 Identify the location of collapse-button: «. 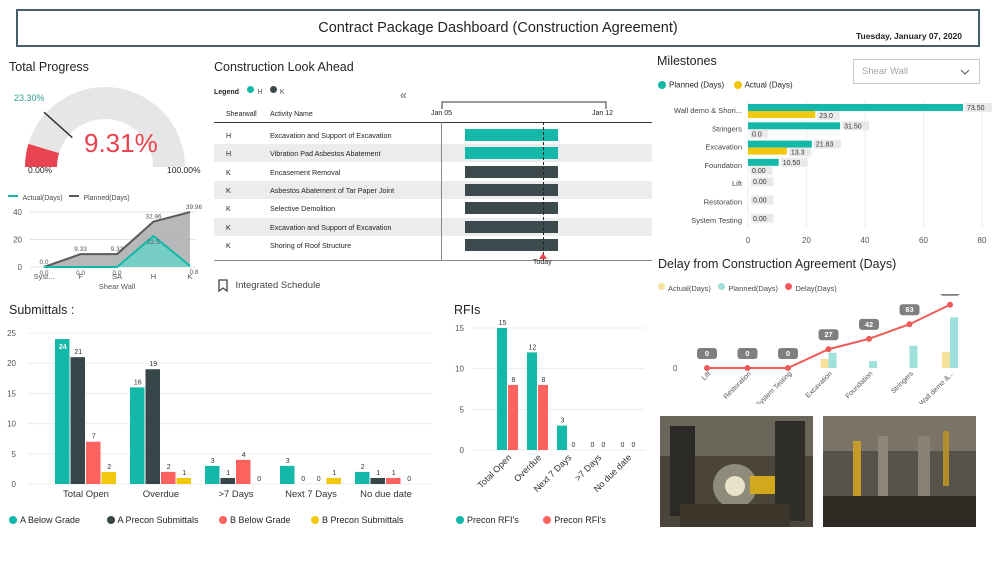
(403, 95).